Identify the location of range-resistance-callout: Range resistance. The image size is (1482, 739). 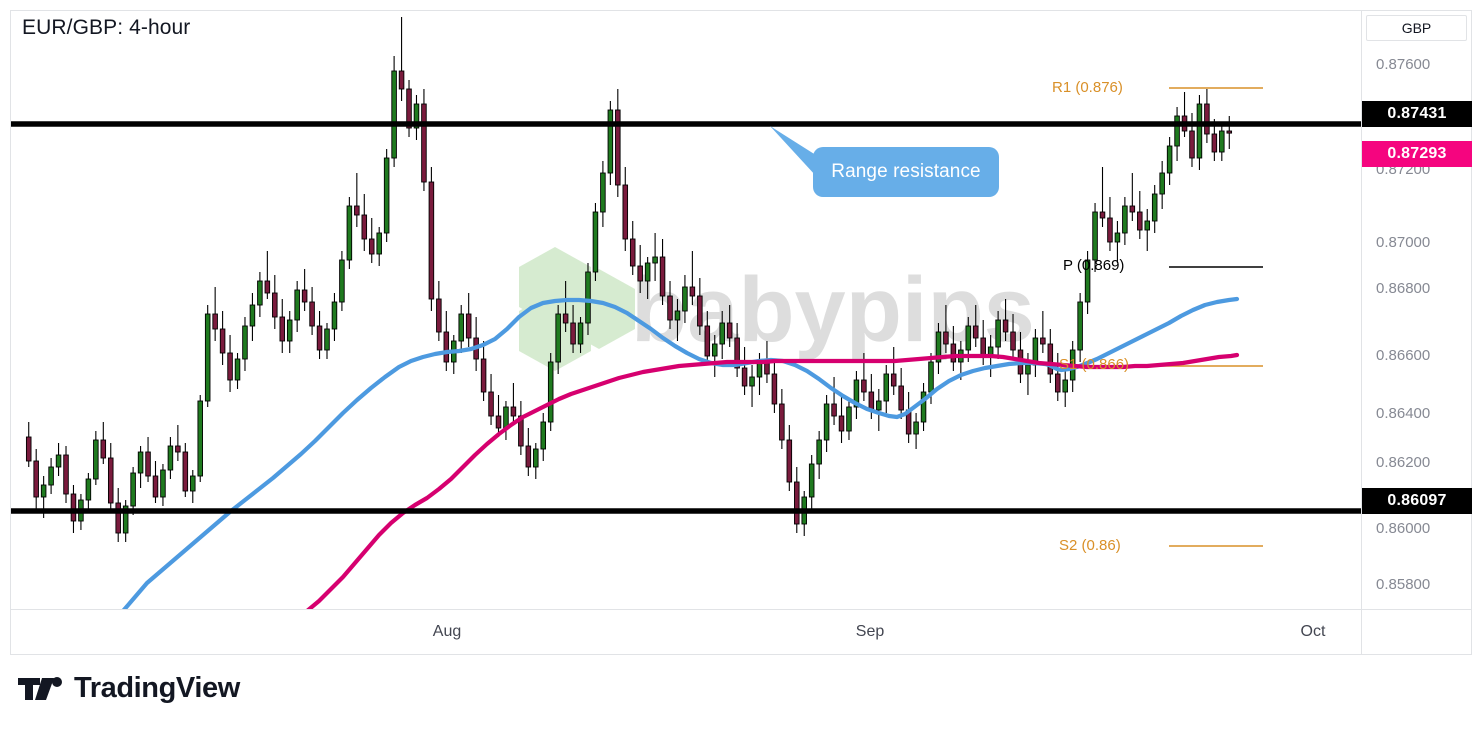
(906, 172).